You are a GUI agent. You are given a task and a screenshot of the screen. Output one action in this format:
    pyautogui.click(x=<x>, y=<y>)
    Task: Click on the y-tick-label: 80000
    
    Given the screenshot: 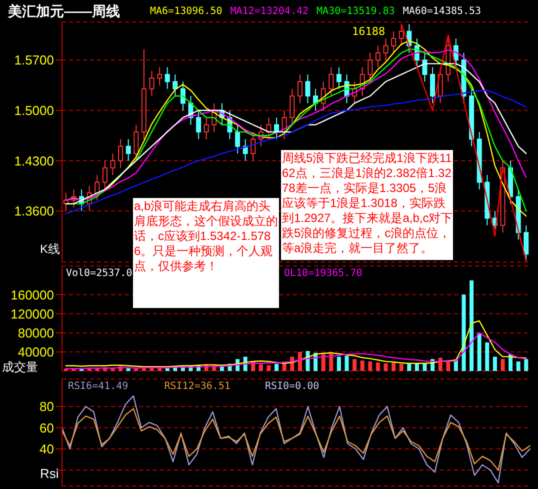 What is the action you would take?
    pyautogui.click(x=36, y=332)
    